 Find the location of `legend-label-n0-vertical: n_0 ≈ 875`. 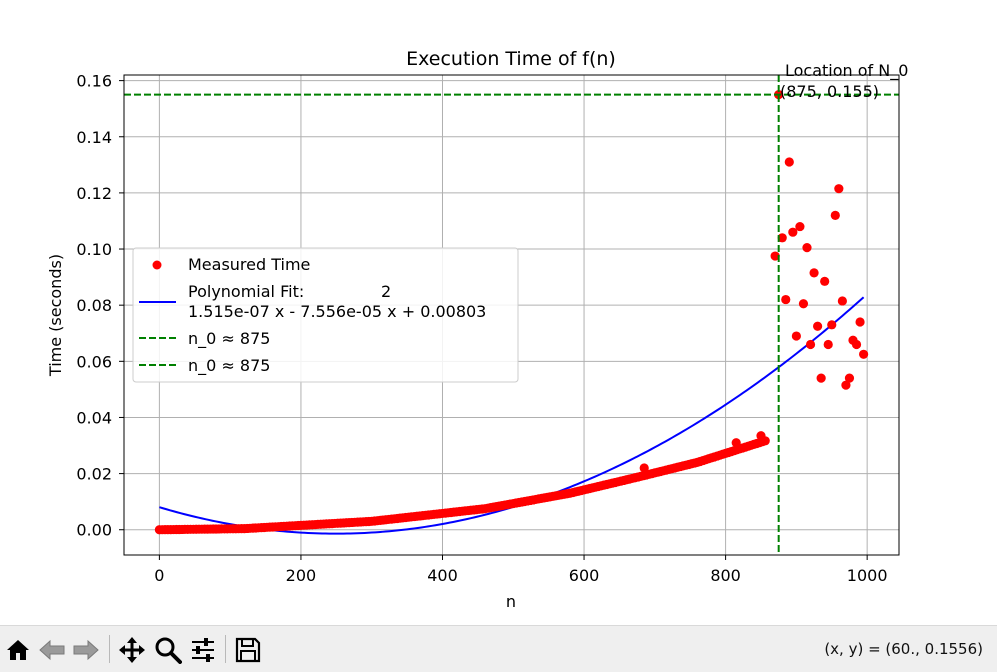

legend-label-n0-vertical: n_0 ≈ 875 is located at coordinates (229, 339).